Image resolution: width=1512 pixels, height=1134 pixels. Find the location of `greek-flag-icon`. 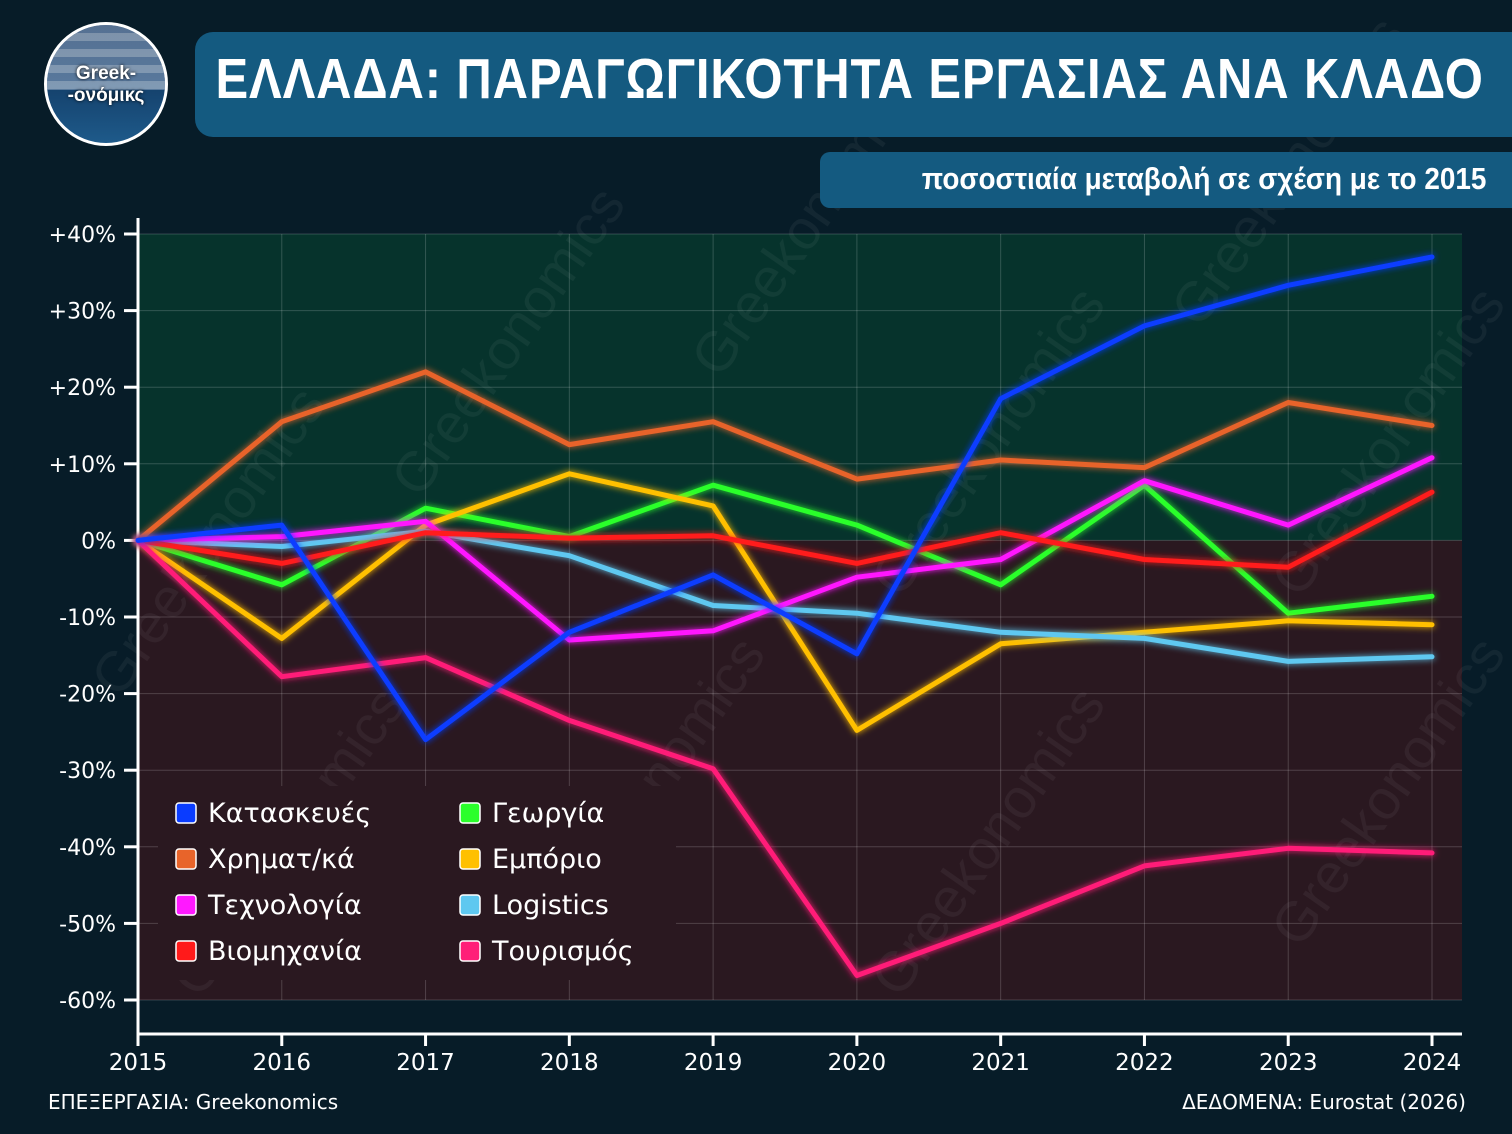

greek-flag-icon is located at coordinates (106, 57).